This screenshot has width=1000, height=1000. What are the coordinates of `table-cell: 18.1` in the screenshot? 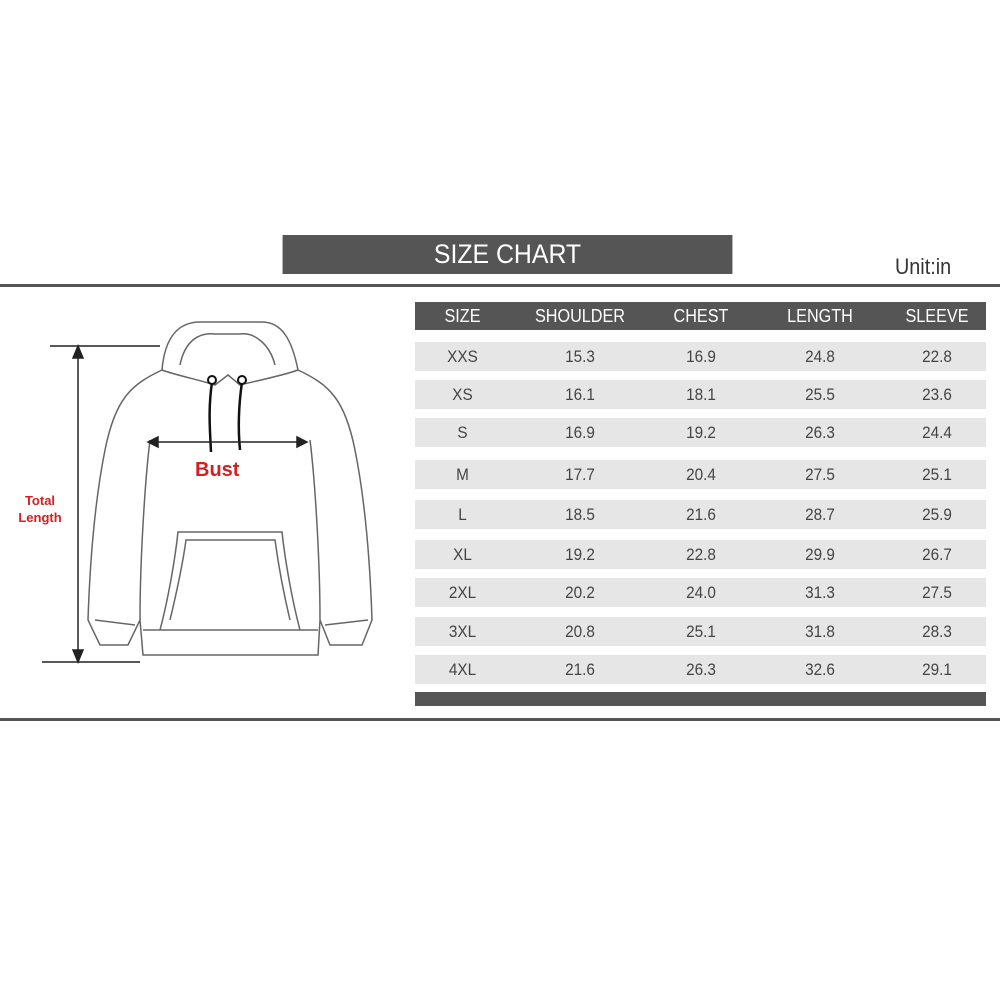 It's located at (701, 394).